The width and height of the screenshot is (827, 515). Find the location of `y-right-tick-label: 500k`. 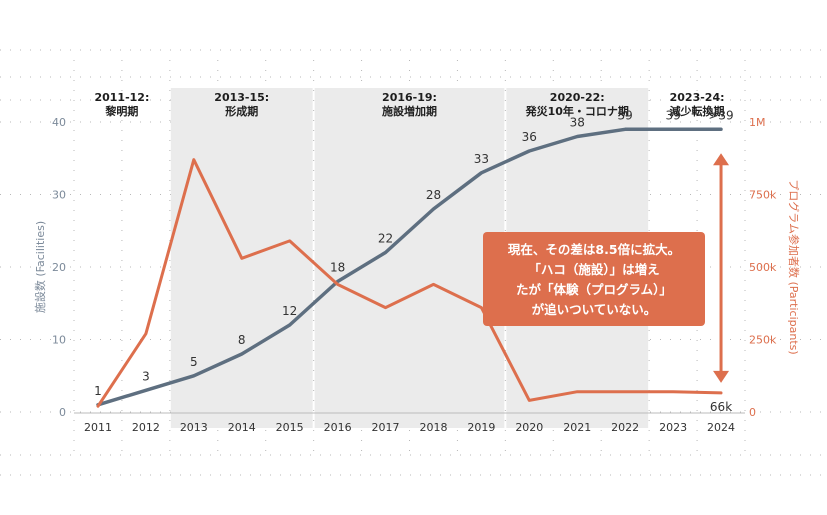

y-right-tick-label: 500k is located at coordinates (763, 267).